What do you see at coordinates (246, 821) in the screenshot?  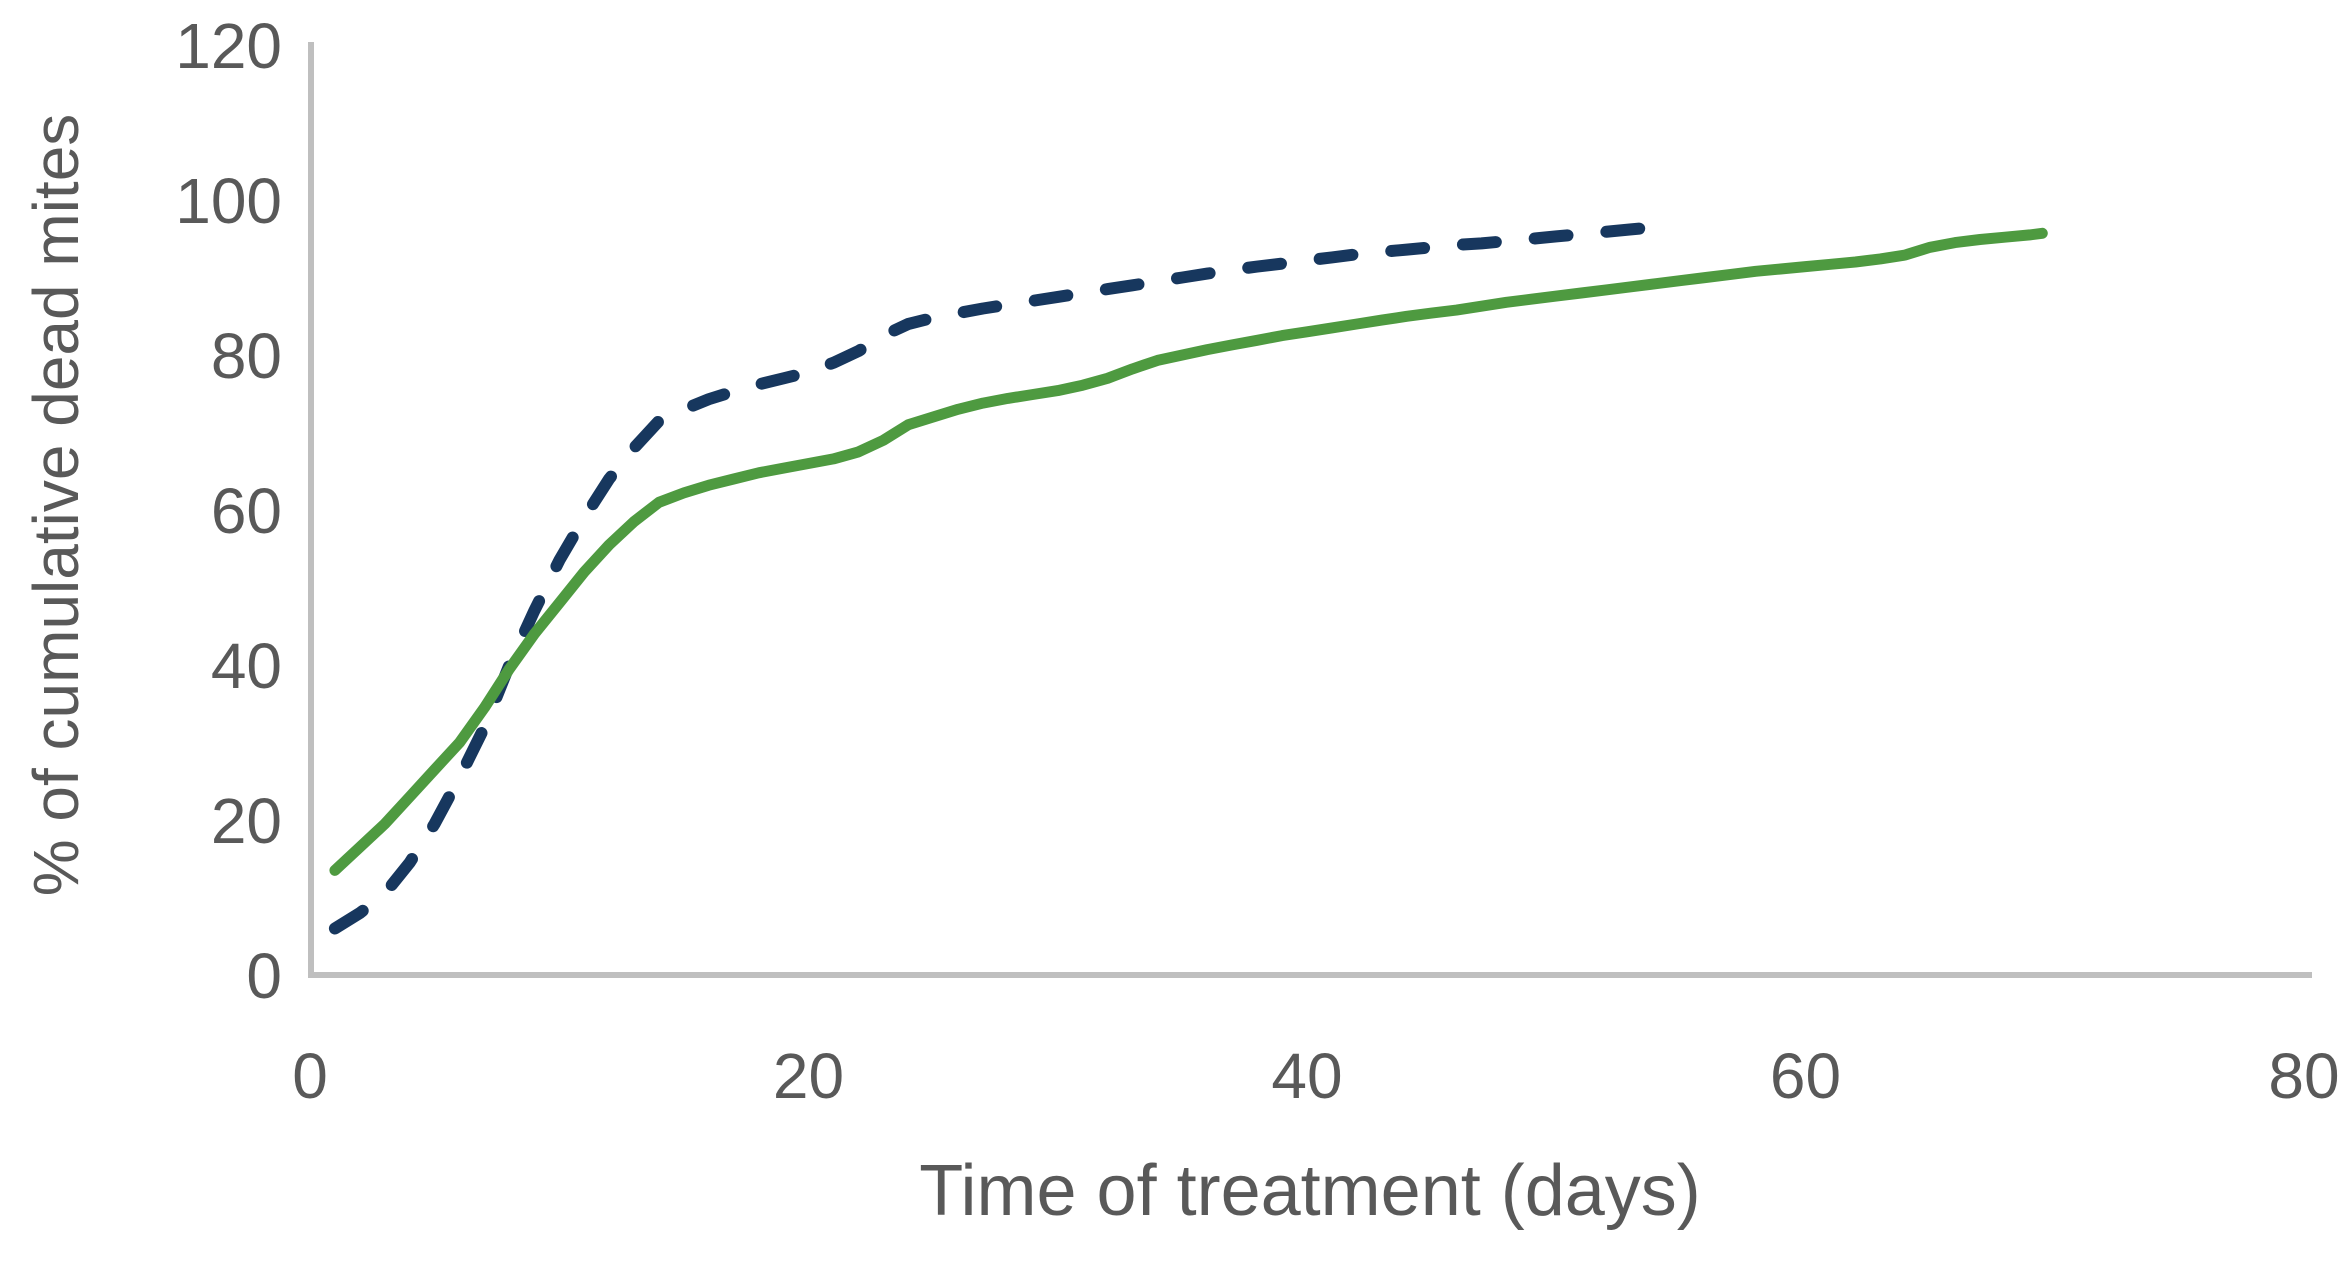 I see `y-tick-label: 20` at bounding box center [246, 821].